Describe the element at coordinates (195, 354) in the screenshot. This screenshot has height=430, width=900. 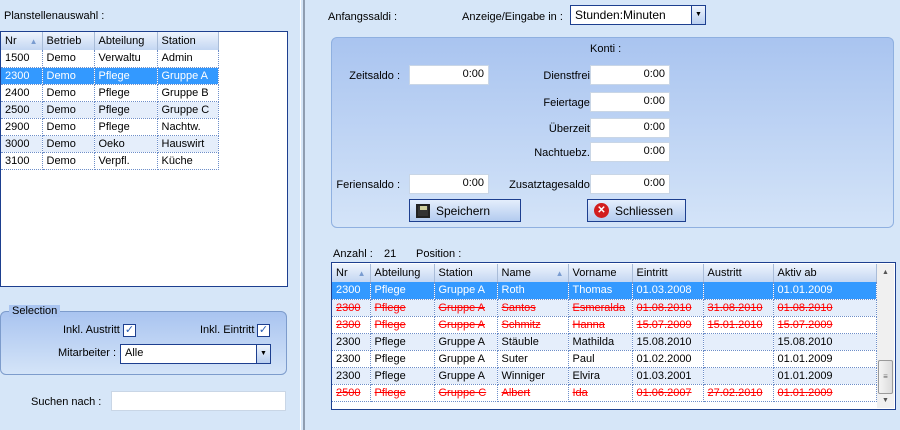
I see `mitarbeiter-select: Alle ▼` at that location.